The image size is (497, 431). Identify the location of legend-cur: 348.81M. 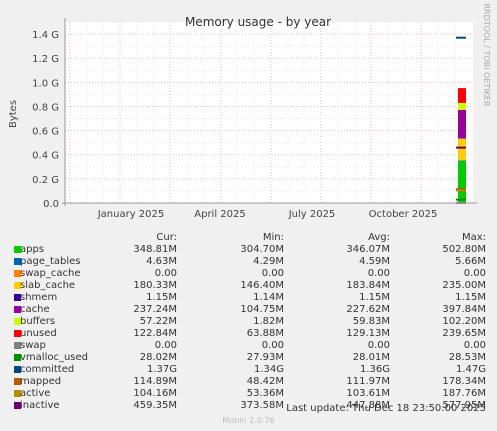
(155, 249).